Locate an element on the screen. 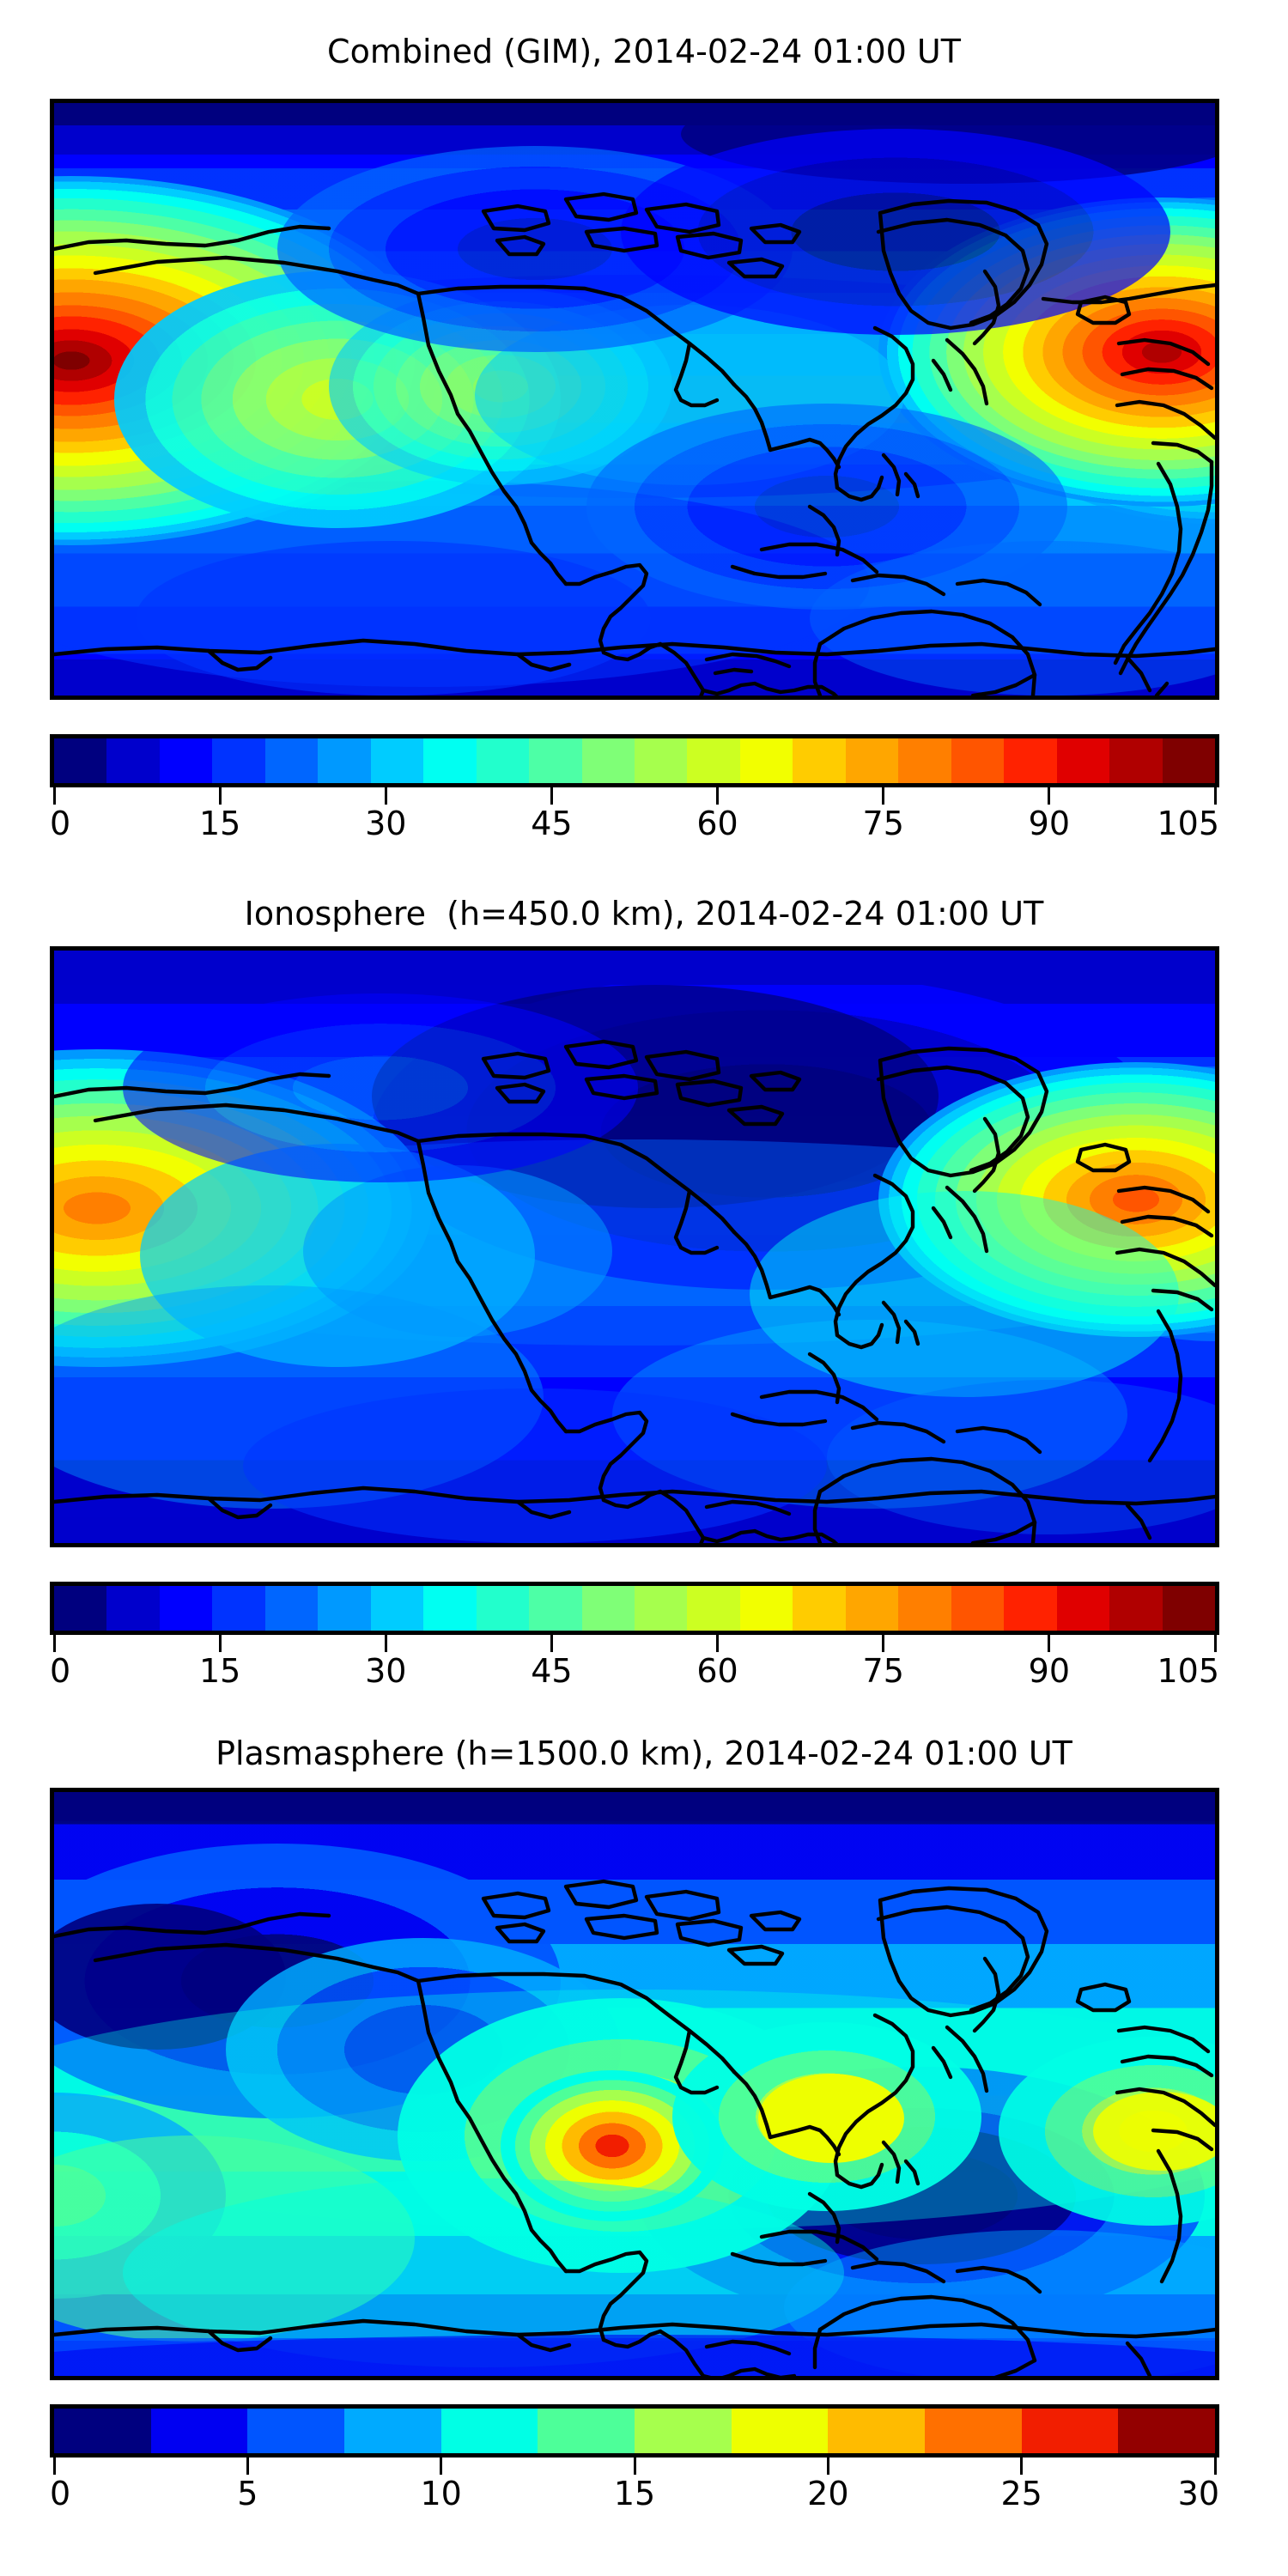 This screenshot has height=2576, width=1288. colorbar-gradient-p1 is located at coordinates (634, 760).